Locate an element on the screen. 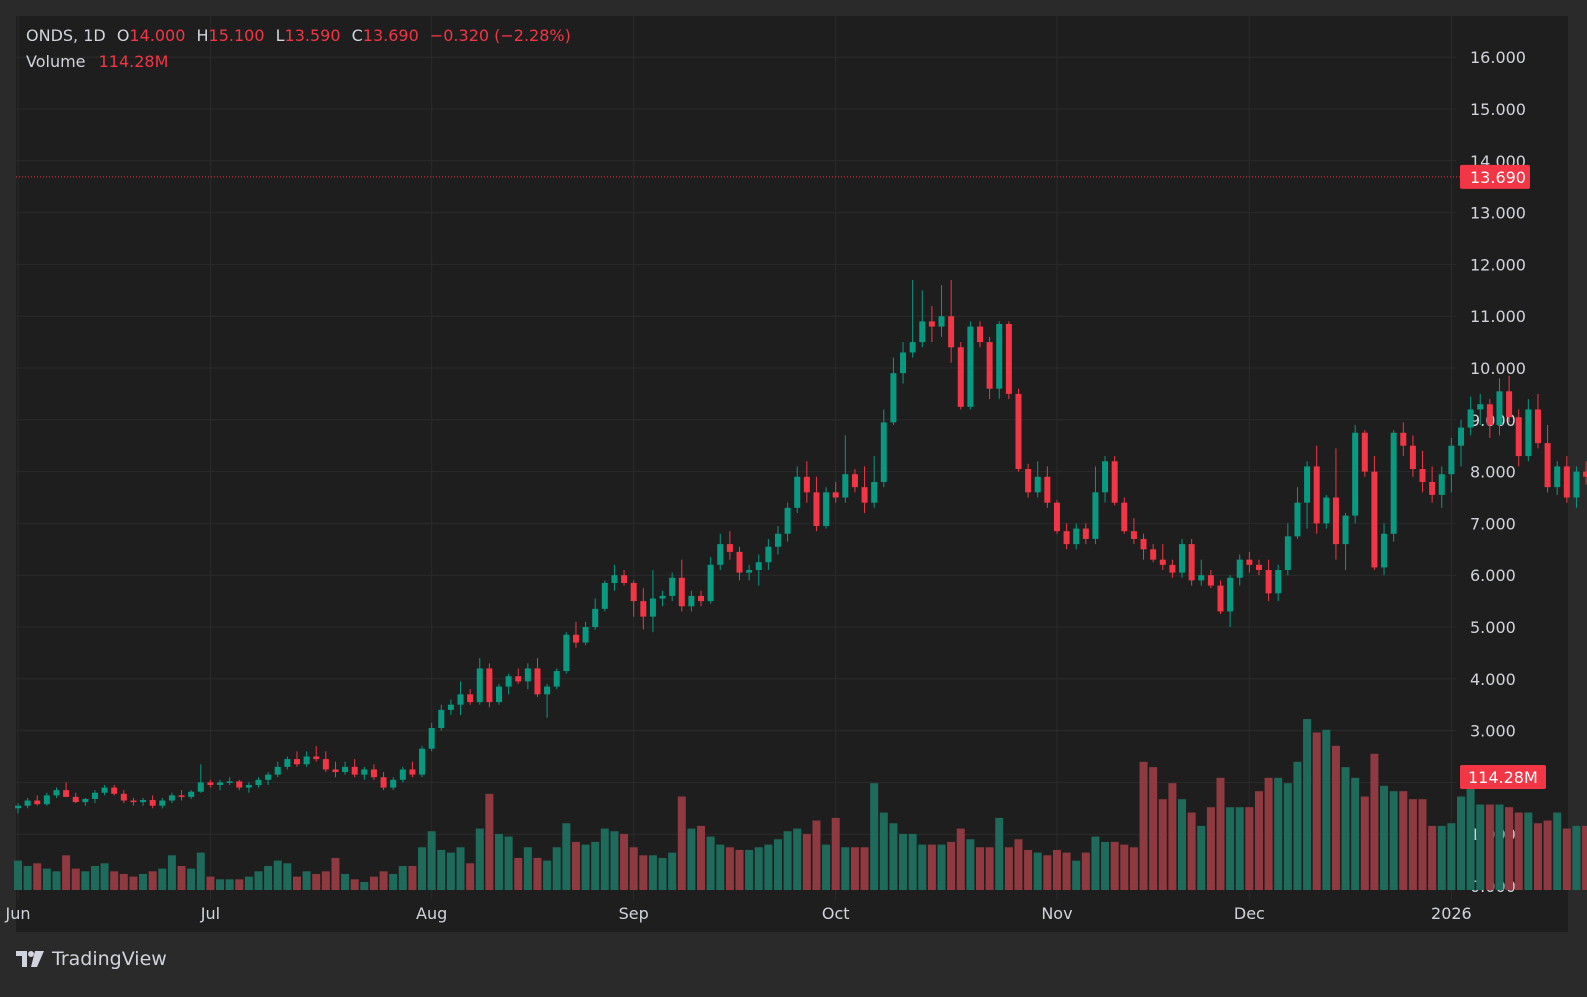 The width and height of the screenshot is (1587, 997). symbol-label: ONDS is located at coordinates (50, 35).